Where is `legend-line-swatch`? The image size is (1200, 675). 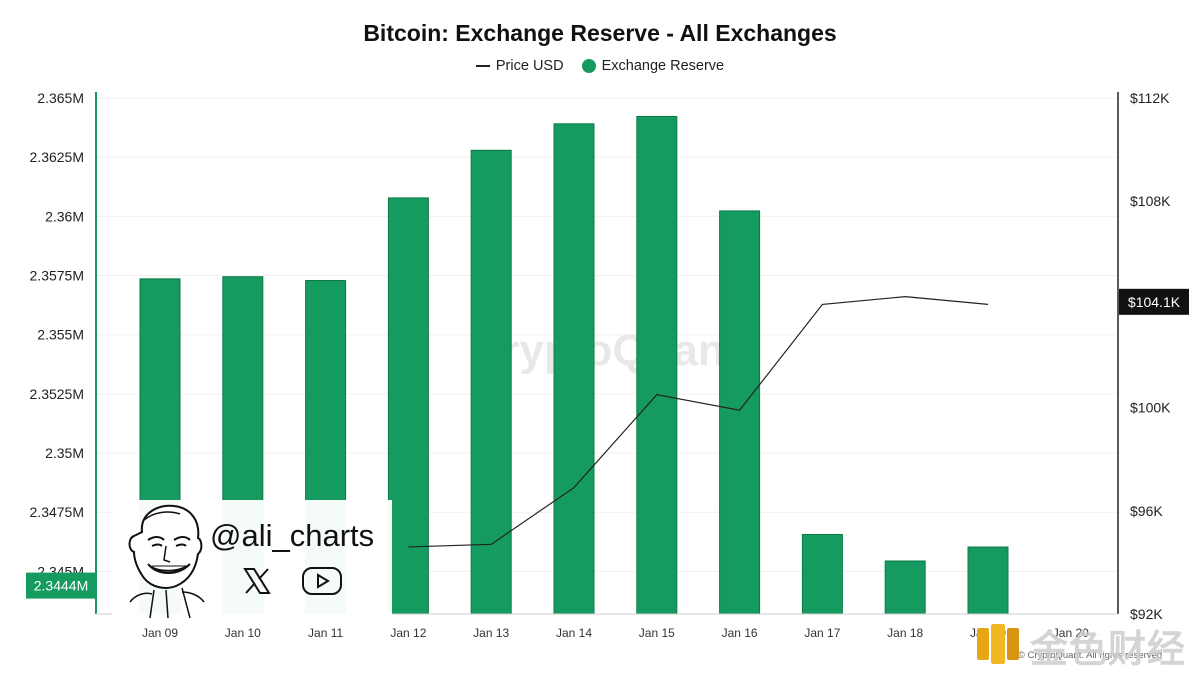 legend-line-swatch is located at coordinates (482, 66).